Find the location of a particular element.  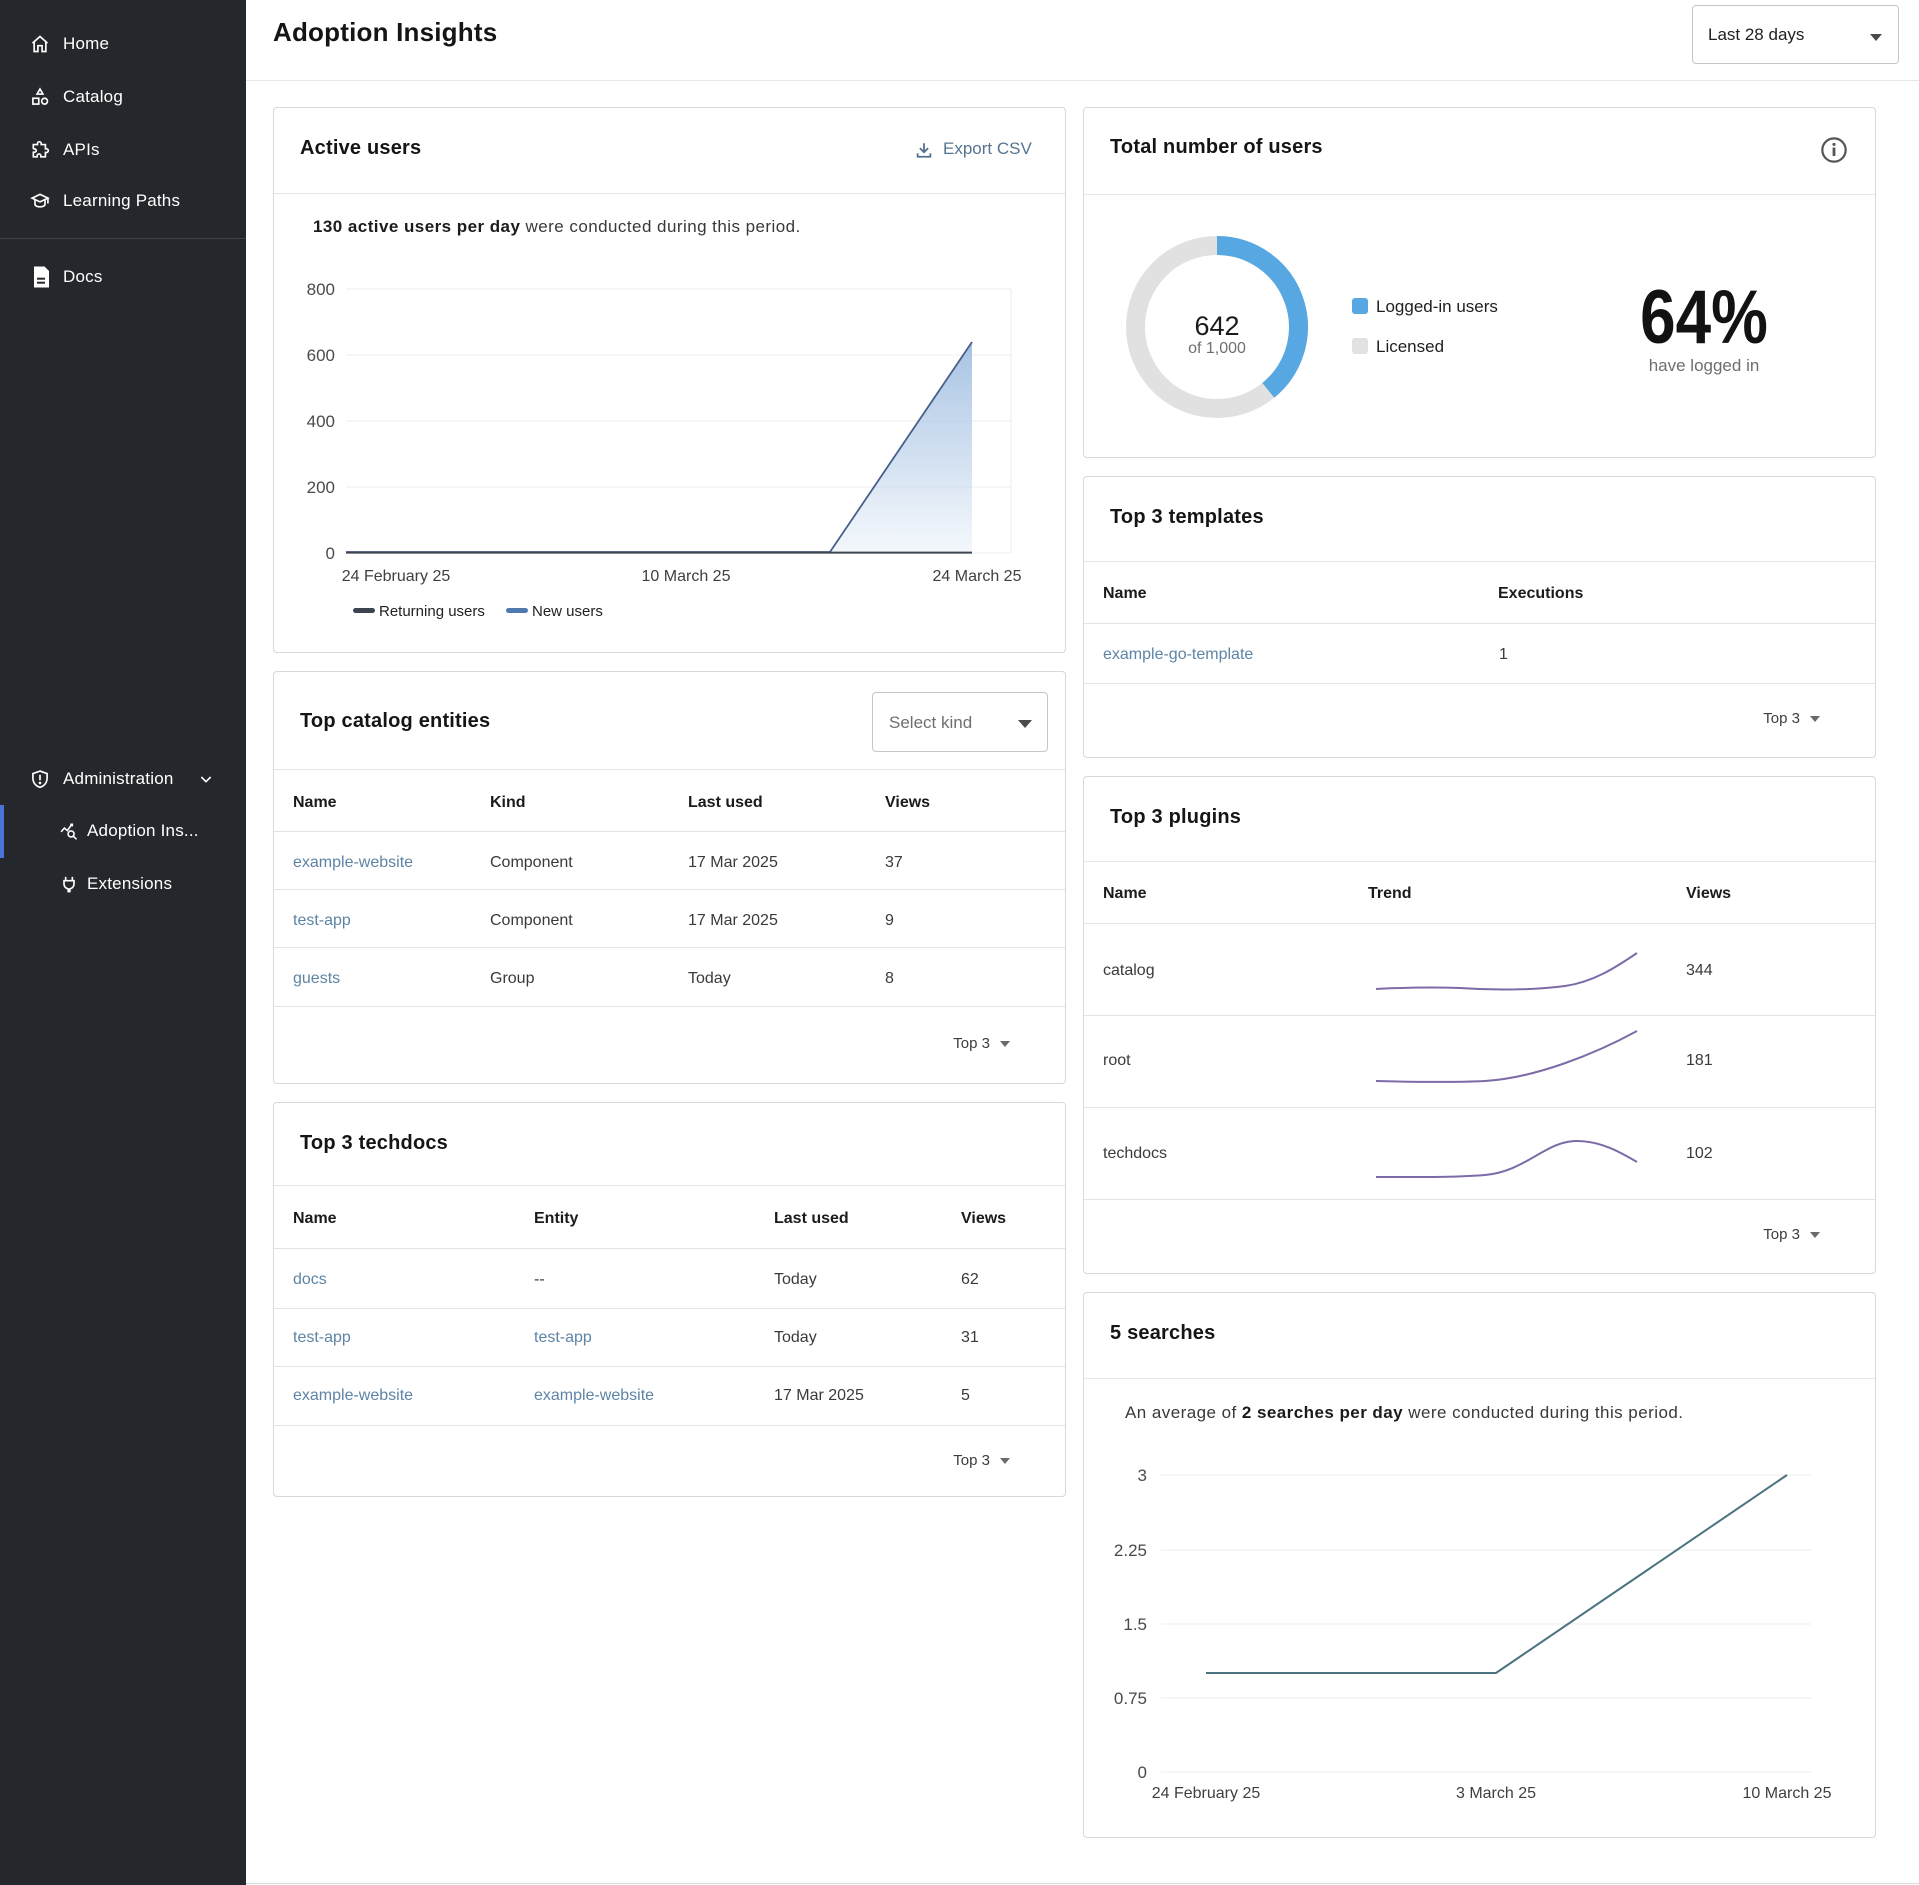

svg-text: 3 March 25 is located at coordinates (1496, 1793).